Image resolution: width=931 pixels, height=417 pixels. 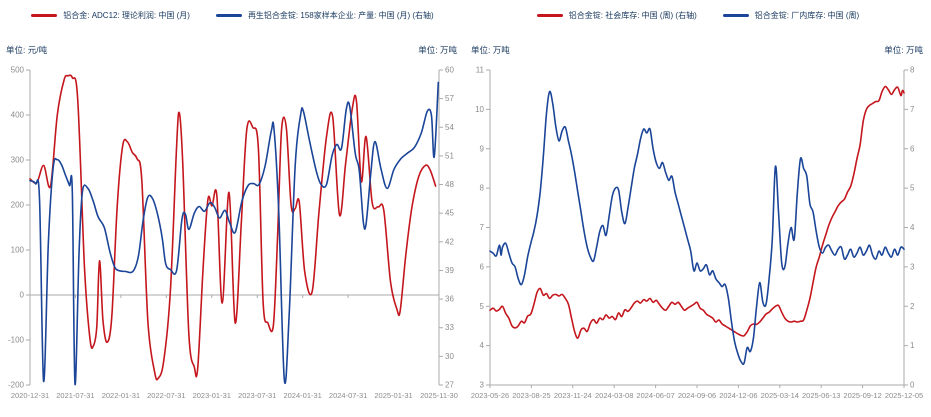 What do you see at coordinates (257, 395) in the screenshot?
I see `x-tick-label: 2023-07-31` at bounding box center [257, 395].